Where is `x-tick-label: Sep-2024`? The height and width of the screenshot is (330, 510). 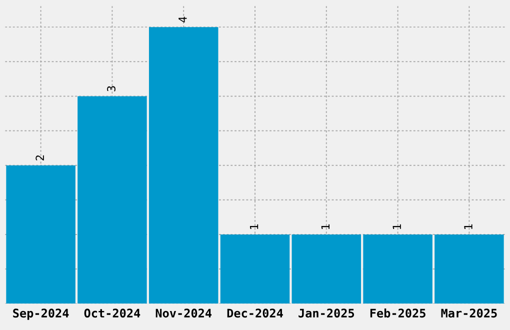
x-tick-label: Sep-2024 is located at coordinates (41, 314).